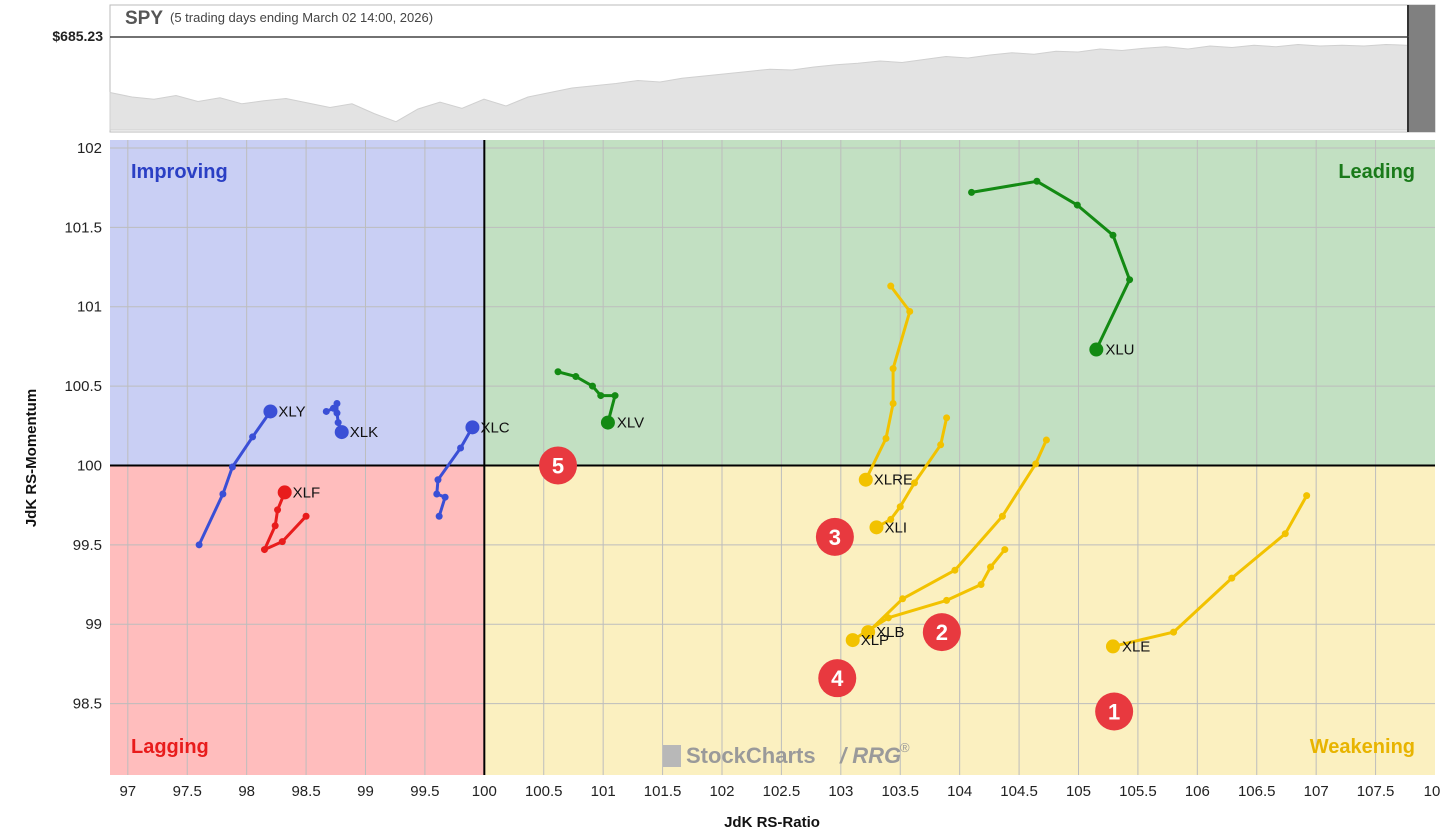 This screenshot has height=840, width=1442. I want to click on x-tick-label: 104, so click(959, 791).